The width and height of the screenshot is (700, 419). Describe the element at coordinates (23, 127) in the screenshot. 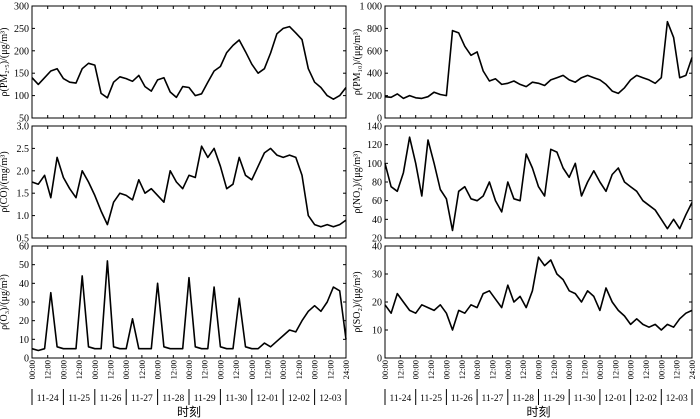

I see `y-tick-label: 3.0` at that location.